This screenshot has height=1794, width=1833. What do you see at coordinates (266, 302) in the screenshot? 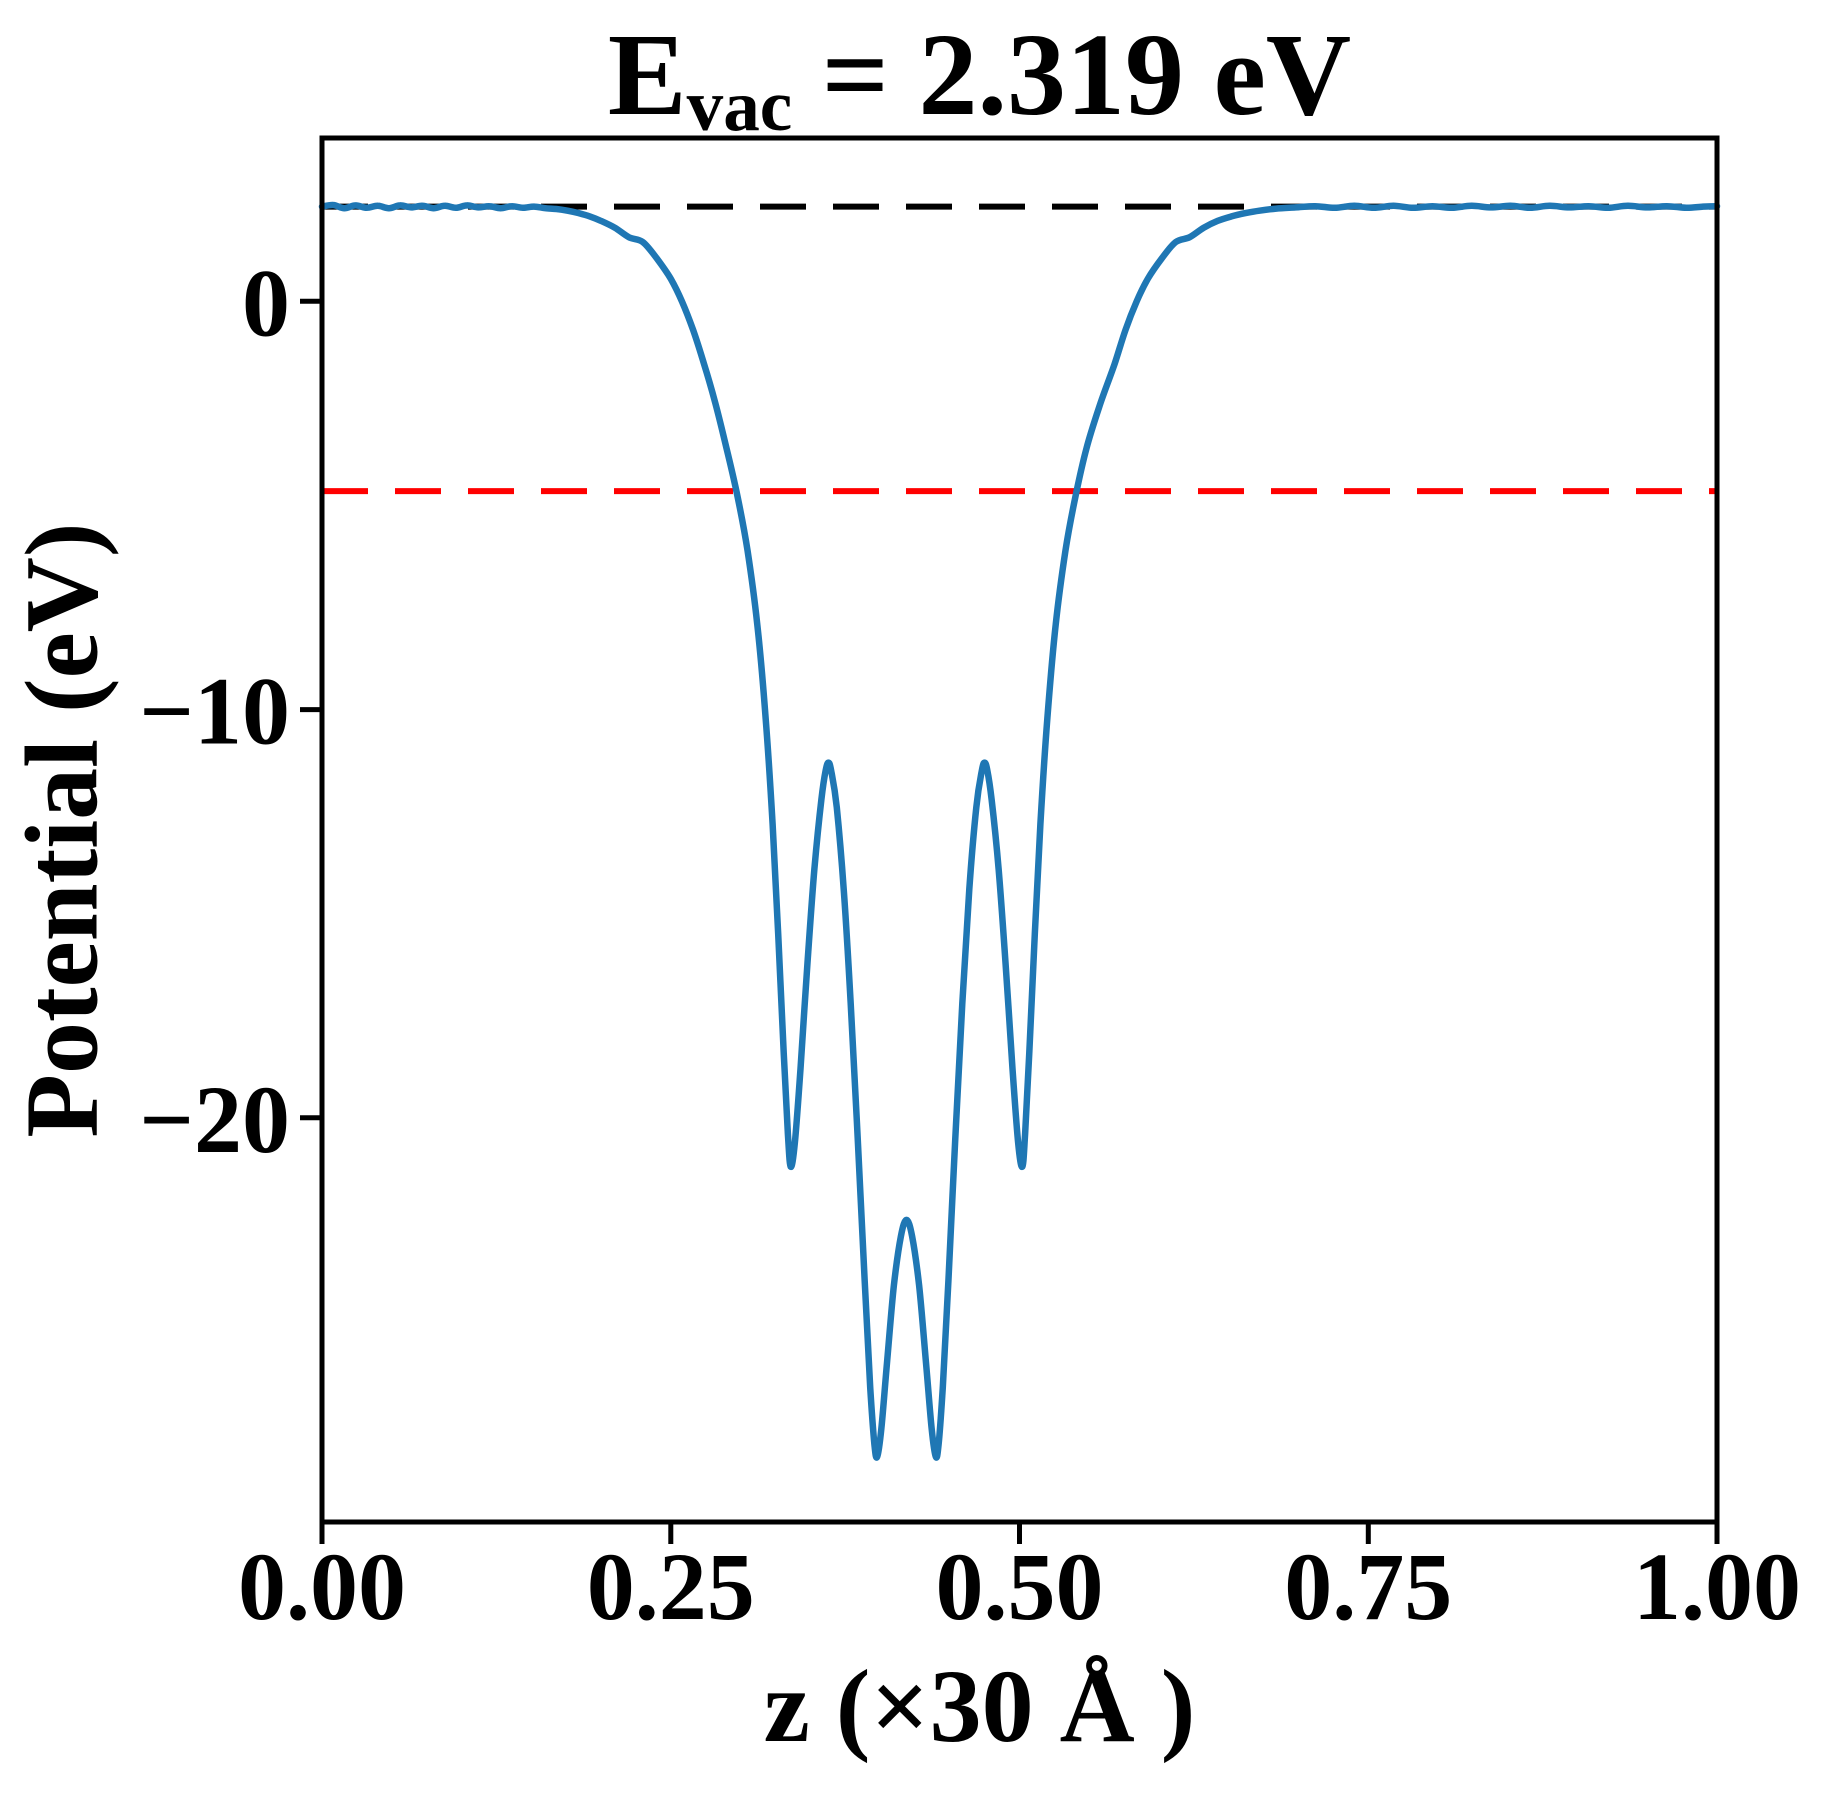
I see `y-tick-label: 0` at bounding box center [266, 302].